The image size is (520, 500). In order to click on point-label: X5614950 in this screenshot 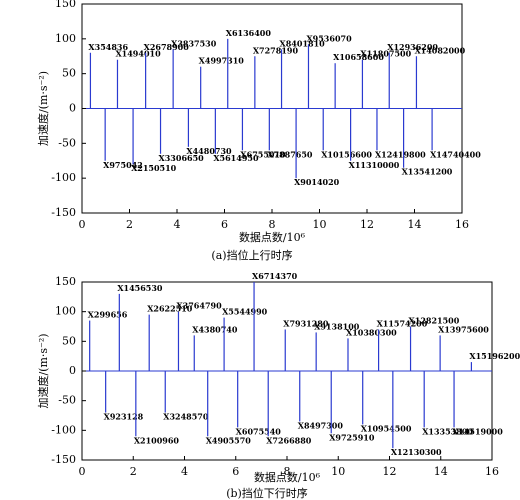, I will do `click(236, 158)`.